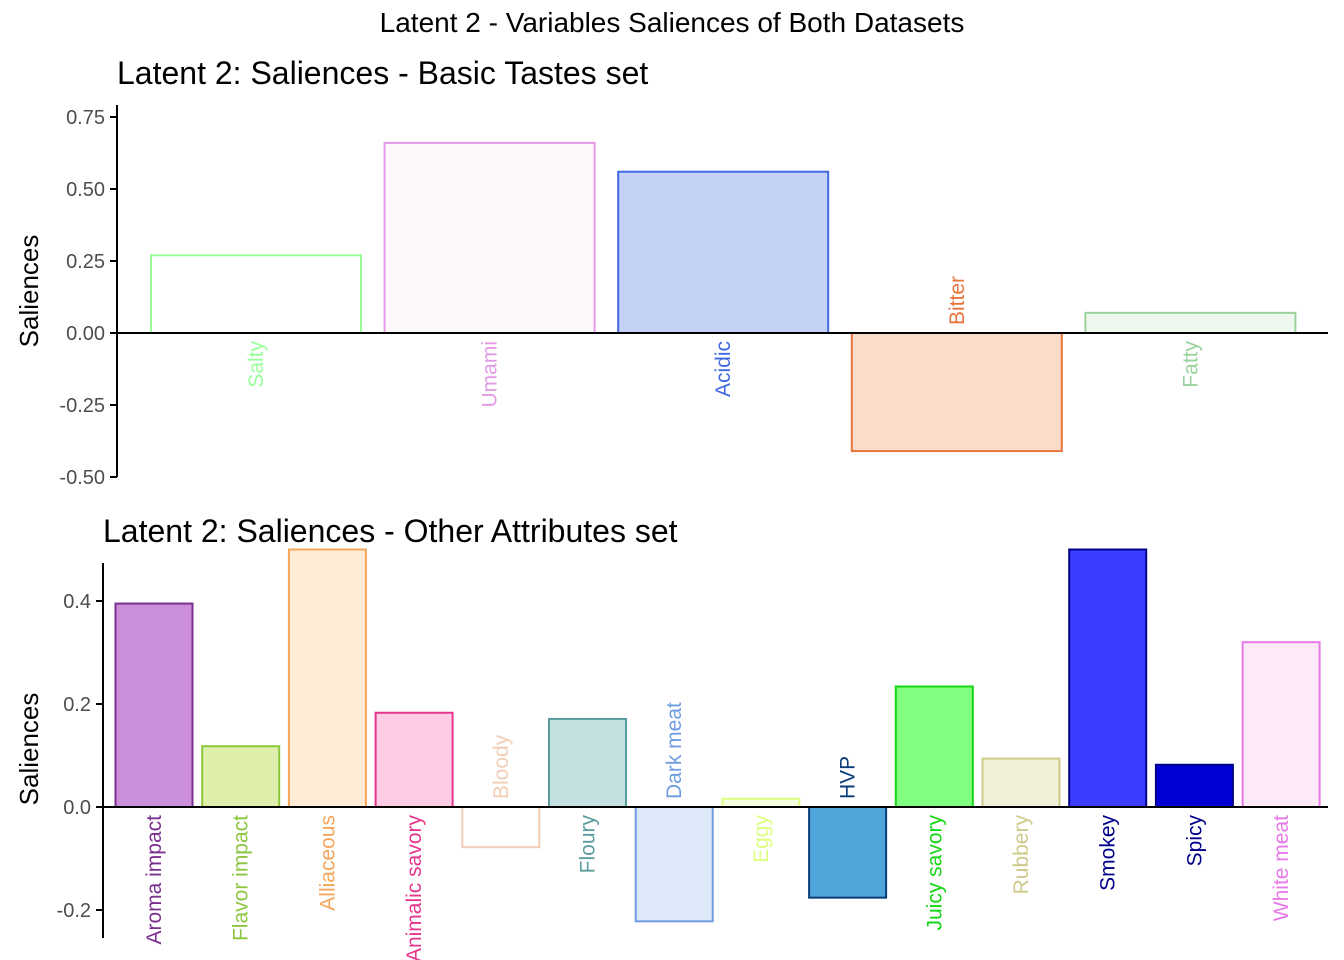 This screenshot has width=1344, height=960. What do you see at coordinates (327, 863) in the screenshot?
I see `bar-label-alliaceous: Alliaceous` at bounding box center [327, 863].